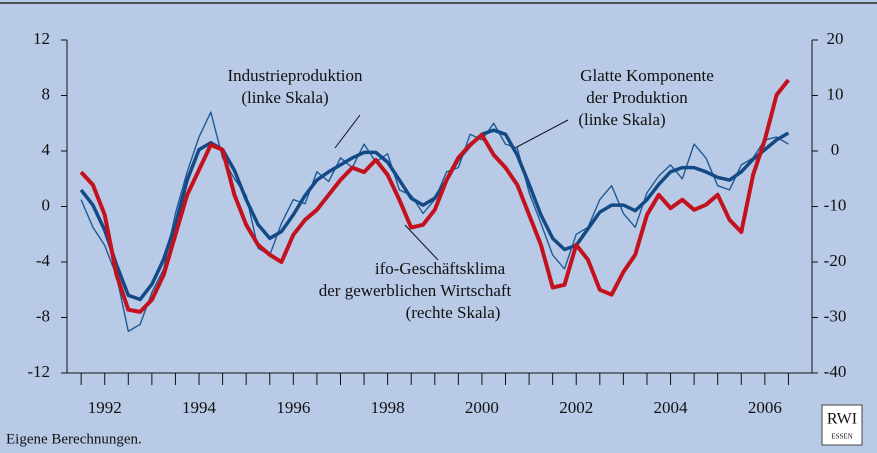 The image size is (877, 453). What do you see at coordinates (46, 204) in the screenshot?
I see `y-tick-label: 0` at bounding box center [46, 204].